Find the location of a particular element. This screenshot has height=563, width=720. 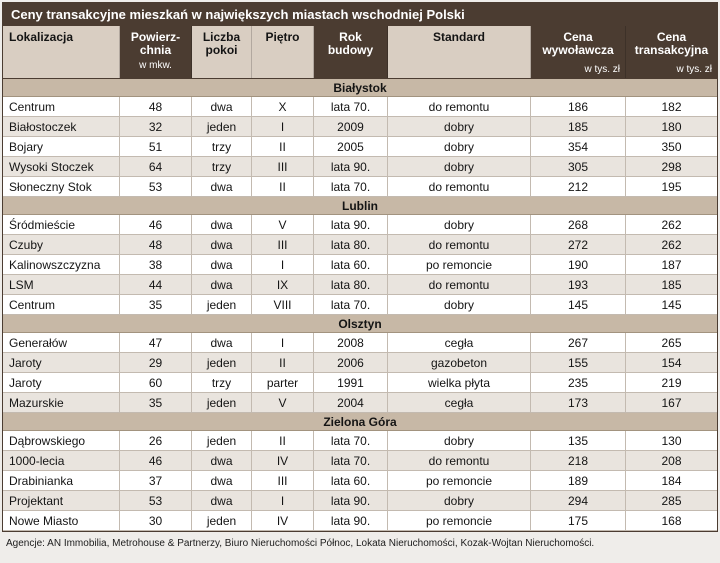

cell-lokalizacja: Projektant is located at coordinates (61, 501).